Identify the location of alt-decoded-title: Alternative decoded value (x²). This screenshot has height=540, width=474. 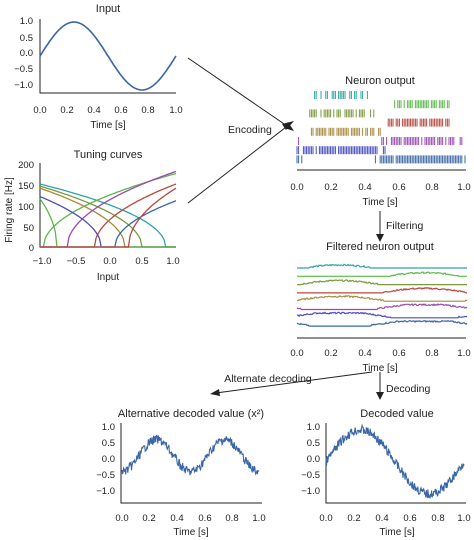
(191, 414).